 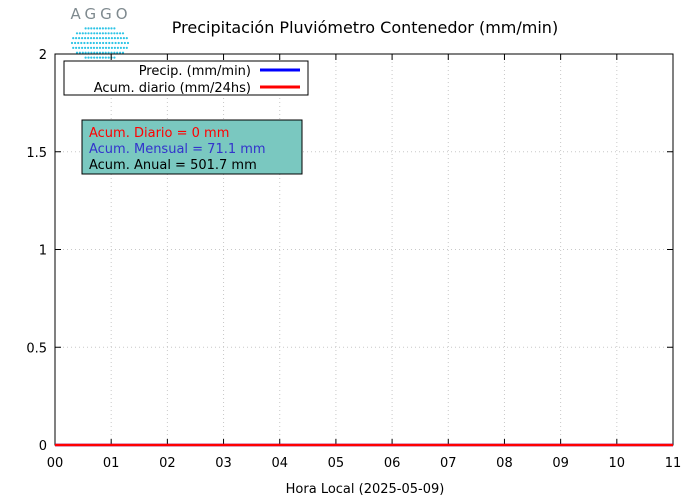 What do you see at coordinates (560, 463) in the screenshot?
I see `x-tick-label: 09` at bounding box center [560, 463].